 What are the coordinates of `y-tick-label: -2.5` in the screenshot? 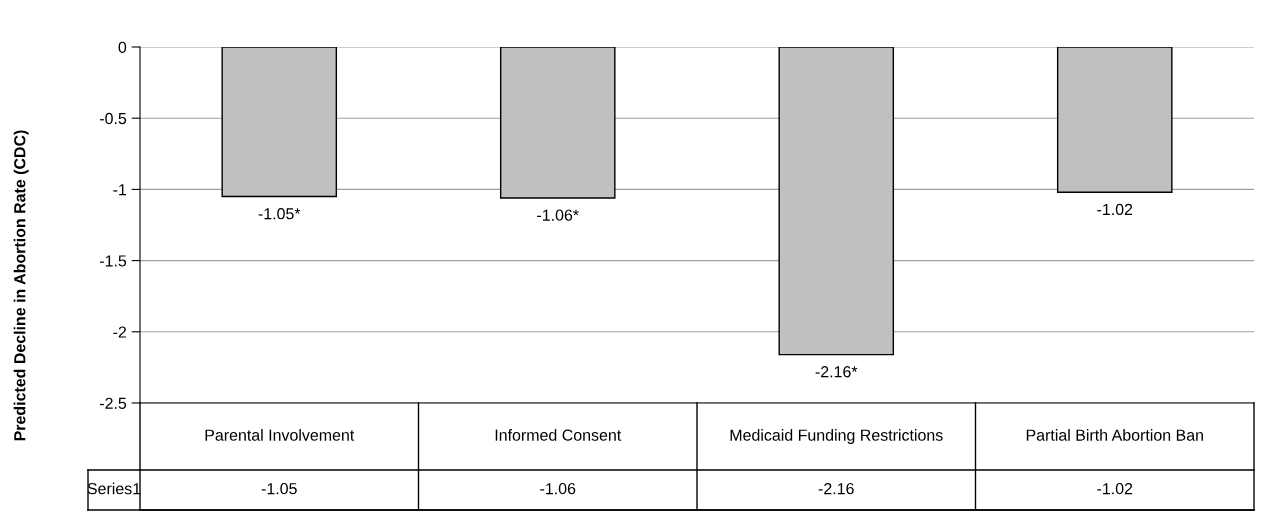 It's located at (113, 403).